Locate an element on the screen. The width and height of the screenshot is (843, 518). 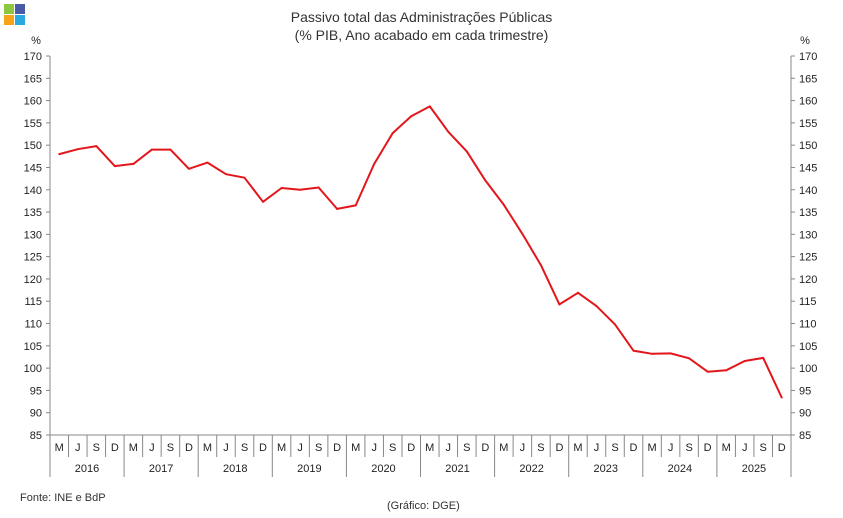
logo-square-blue is located at coordinates (20, 9).